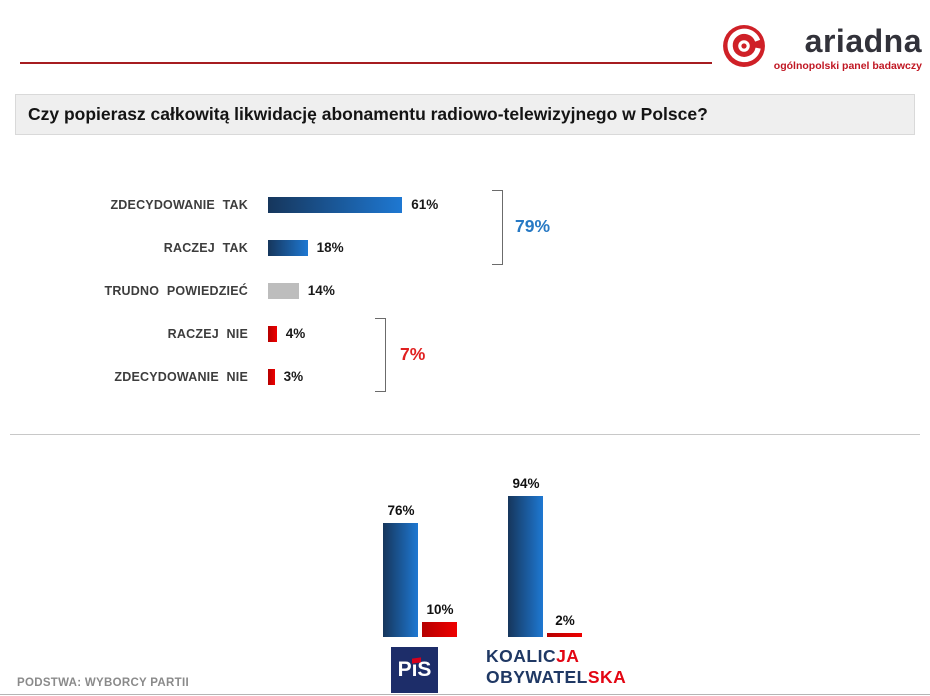  I want to click on ko-logo-line1-red: JA, so click(568, 656).